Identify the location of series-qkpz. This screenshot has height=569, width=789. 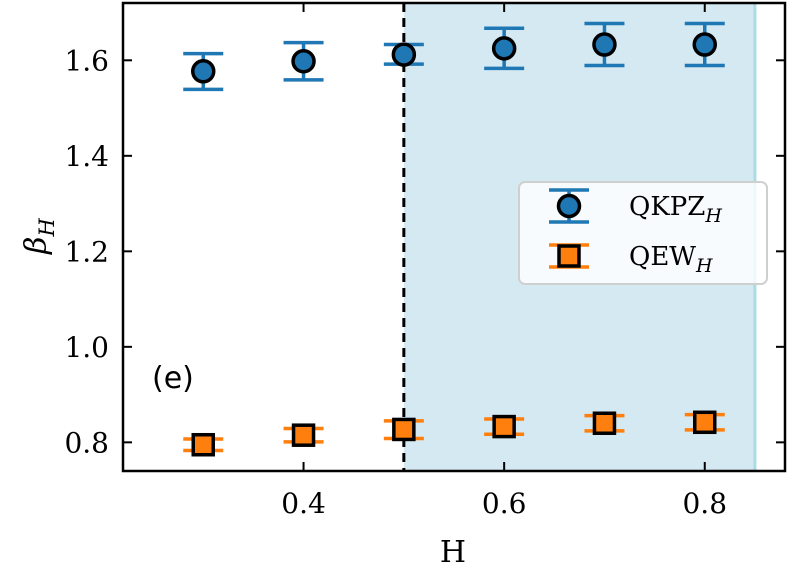
(454, 56).